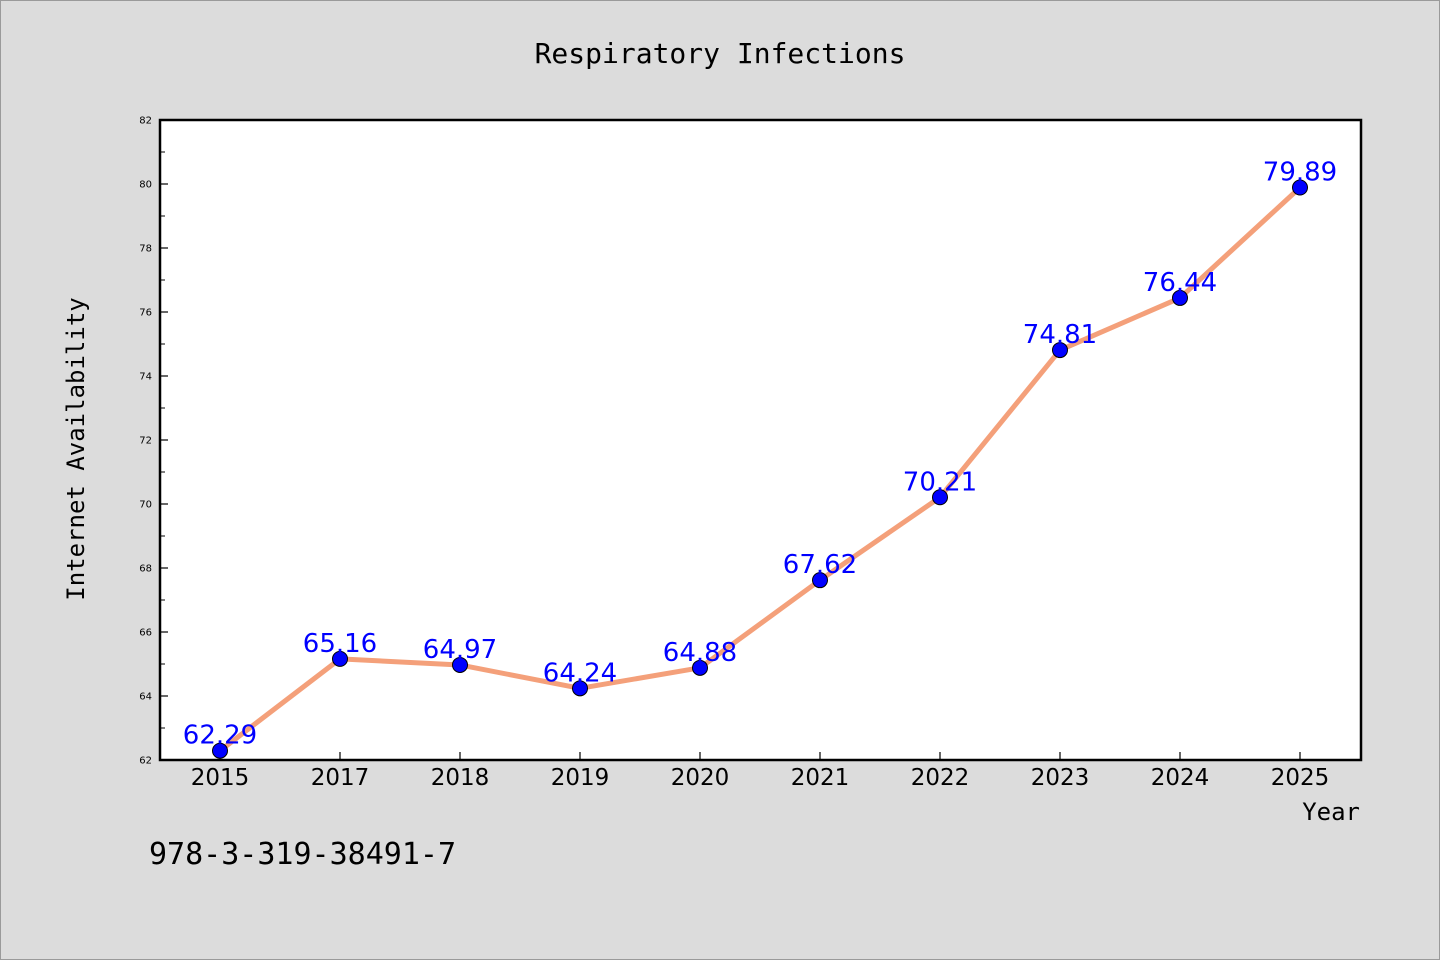 The image size is (1440, 960). What do you see at coordinates (340, 778) in the screenshot?
I see `x-tick-label: 2017` at bounding box center [340, 778].